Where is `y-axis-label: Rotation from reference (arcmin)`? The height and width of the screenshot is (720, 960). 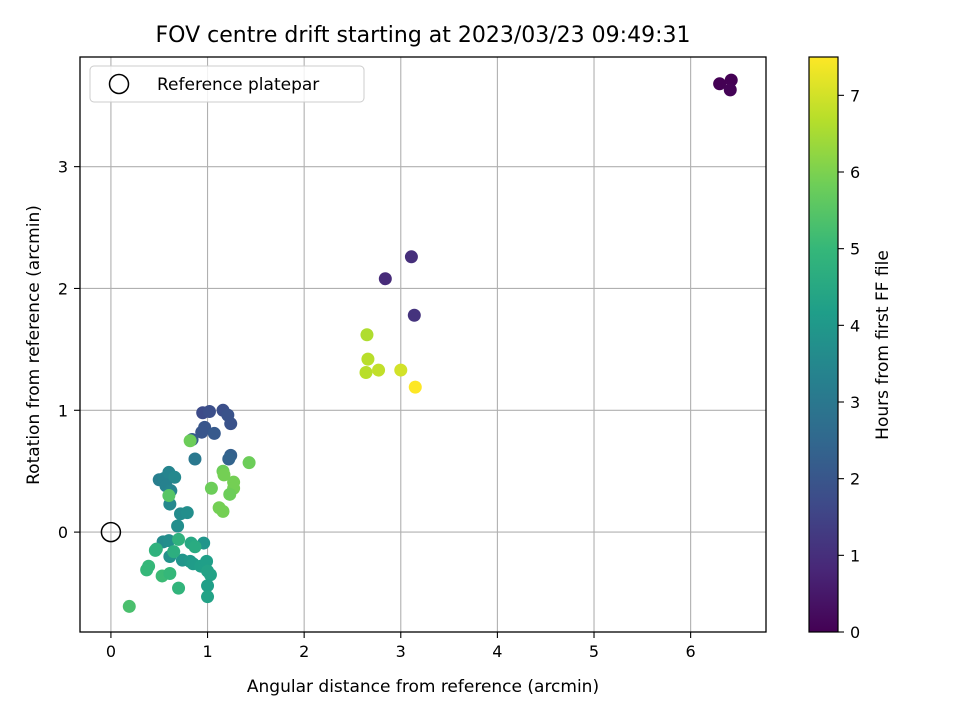
y-axis-label: Rotation from reference (arcmin) is located at coordinates (34, 345).